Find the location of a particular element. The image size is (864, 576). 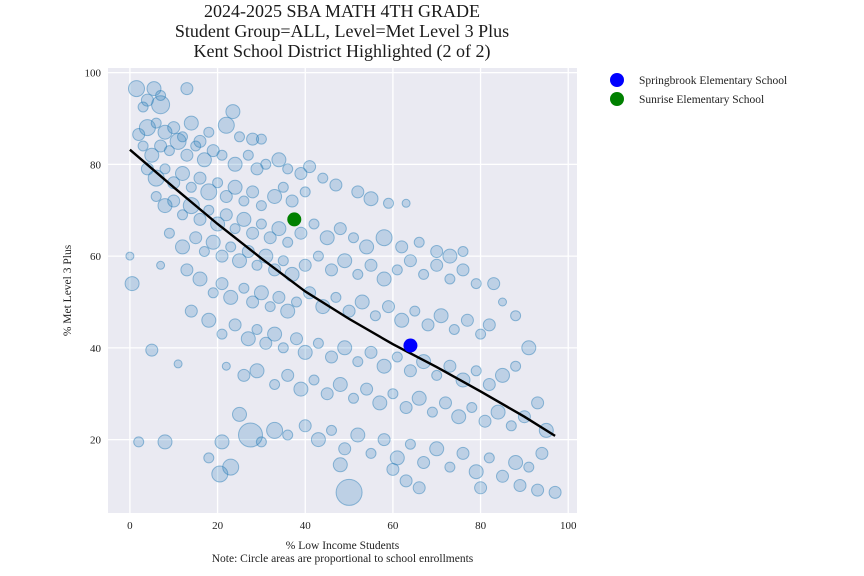

highlight-point is located at coordinates (410, 345).